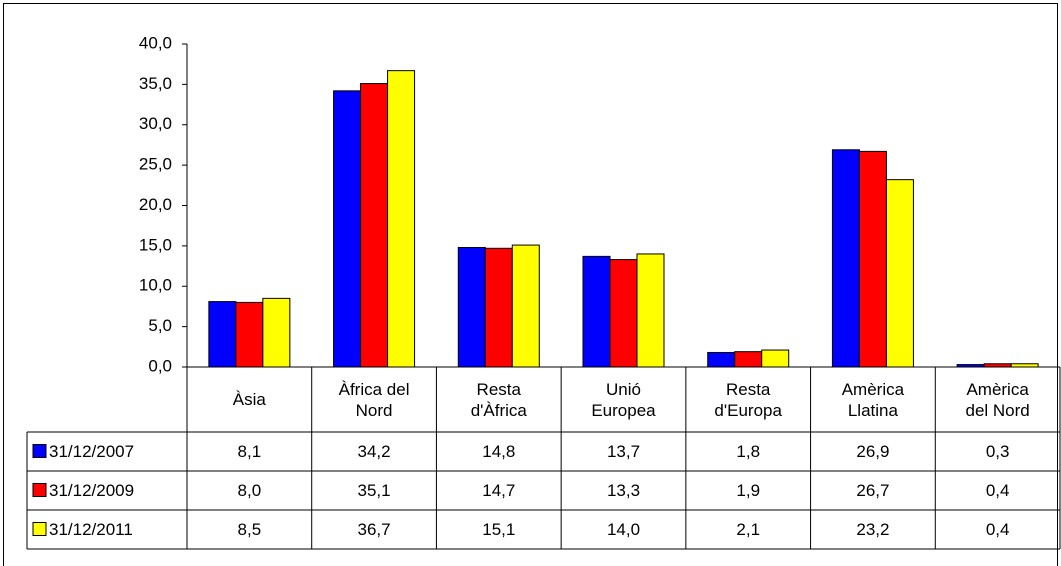  I want to click on x-label-box: Unió Europea, so click(623, 399).